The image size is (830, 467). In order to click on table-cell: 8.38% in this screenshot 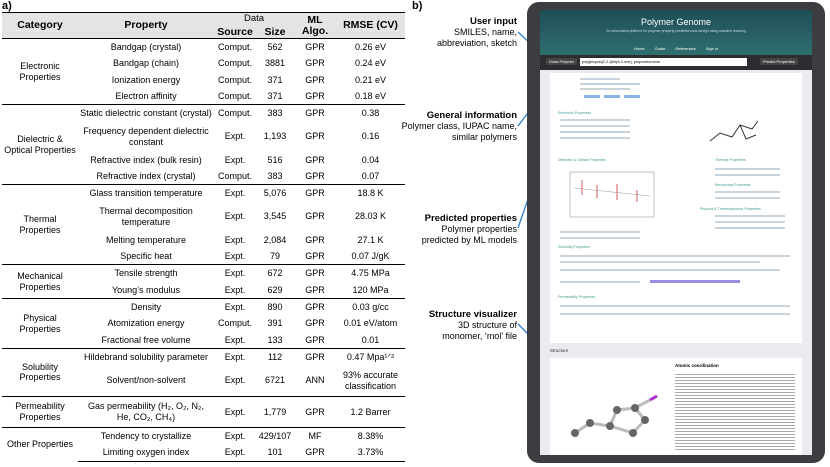, I will do `click(371, 435)`.